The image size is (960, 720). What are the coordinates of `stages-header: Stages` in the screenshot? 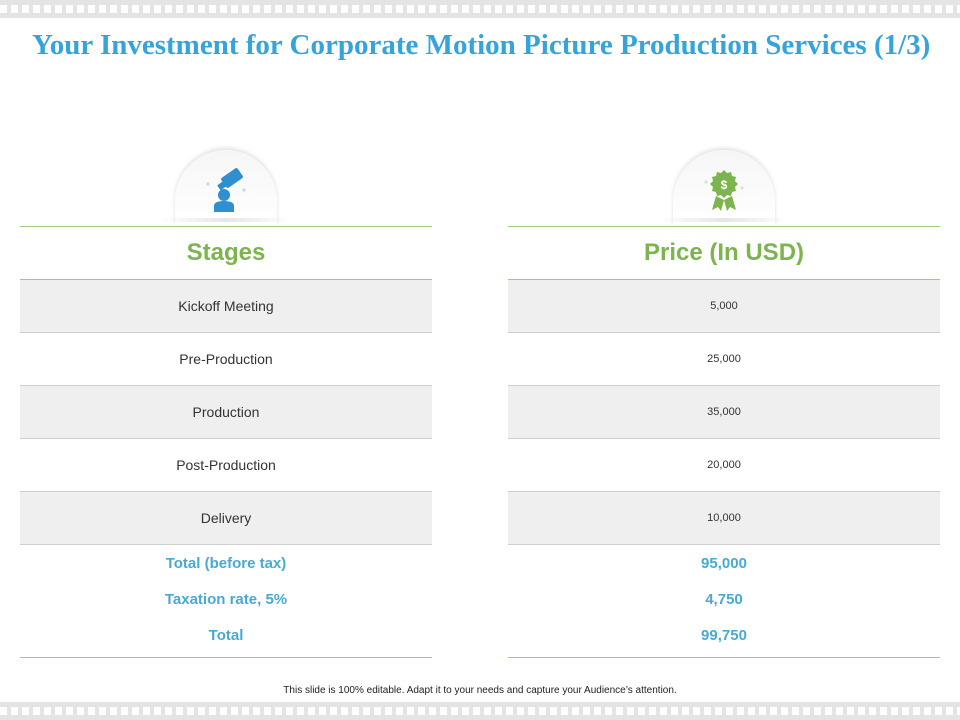 It's located at (226, 253).